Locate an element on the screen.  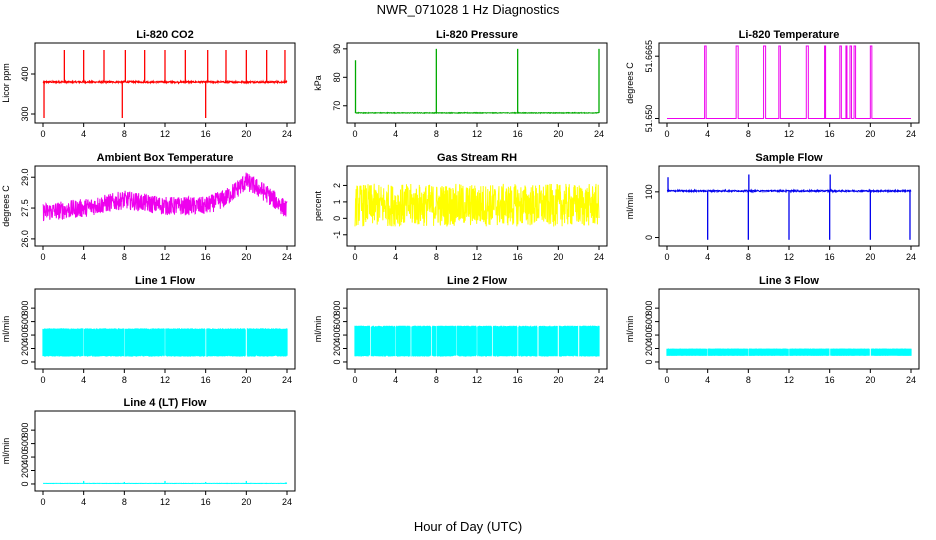
y-tick-label: 29.0 is located at coordinates (25, 177).